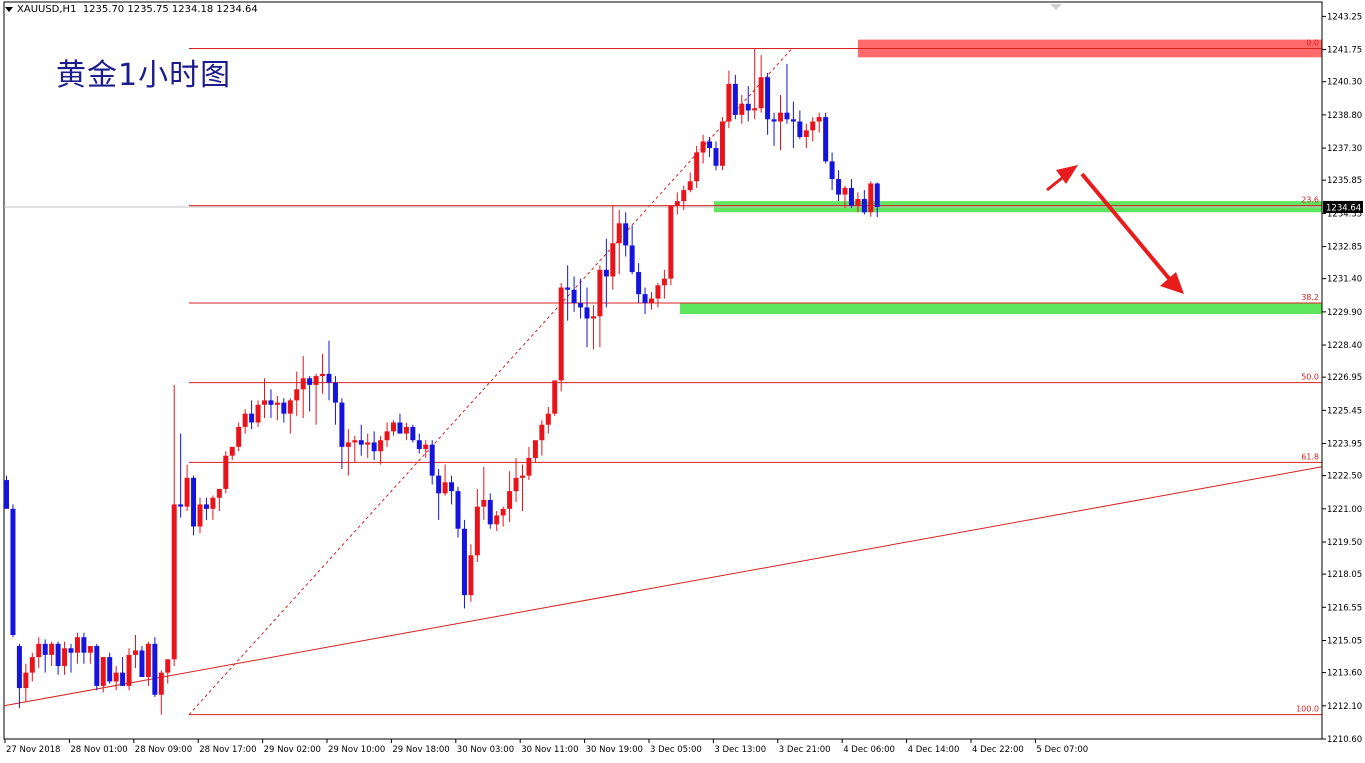 This screenshot has width=1365, height=763. What do you see at coordinates (1056, 7) in the screenshot?
I see `chart-shift-icon` at bounding box center [1056, 7].